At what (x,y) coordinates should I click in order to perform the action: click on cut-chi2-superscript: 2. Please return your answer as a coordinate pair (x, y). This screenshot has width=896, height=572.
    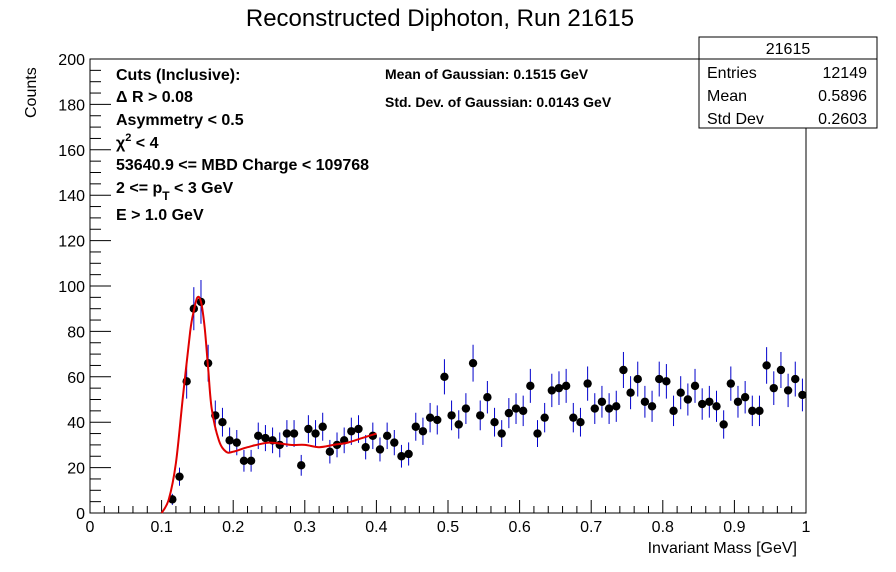
    Looking at the image, I should click on (128, 138).